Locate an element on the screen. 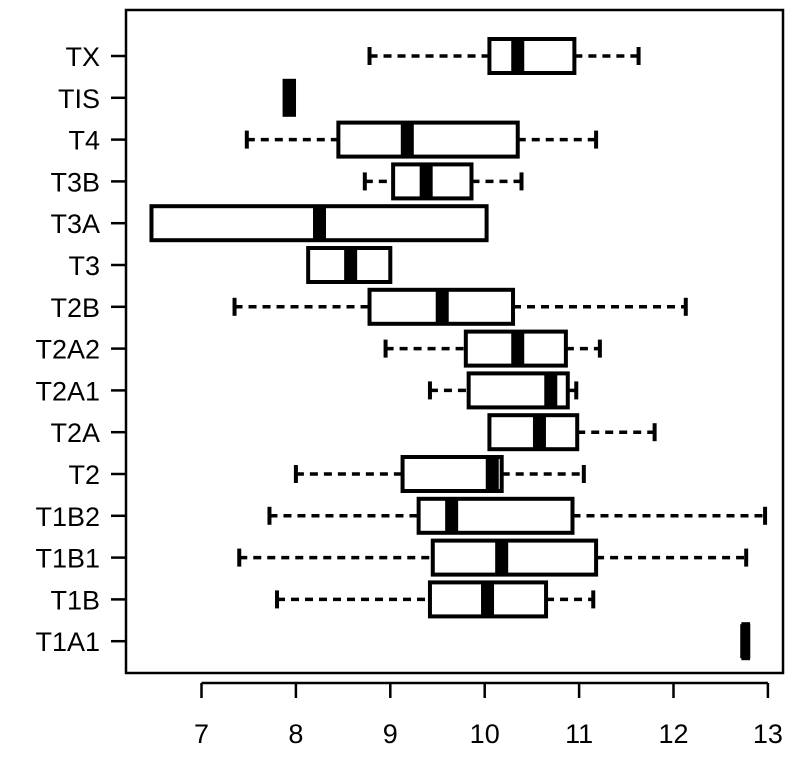  category-label: T2B is located at coordinates (75, 308).